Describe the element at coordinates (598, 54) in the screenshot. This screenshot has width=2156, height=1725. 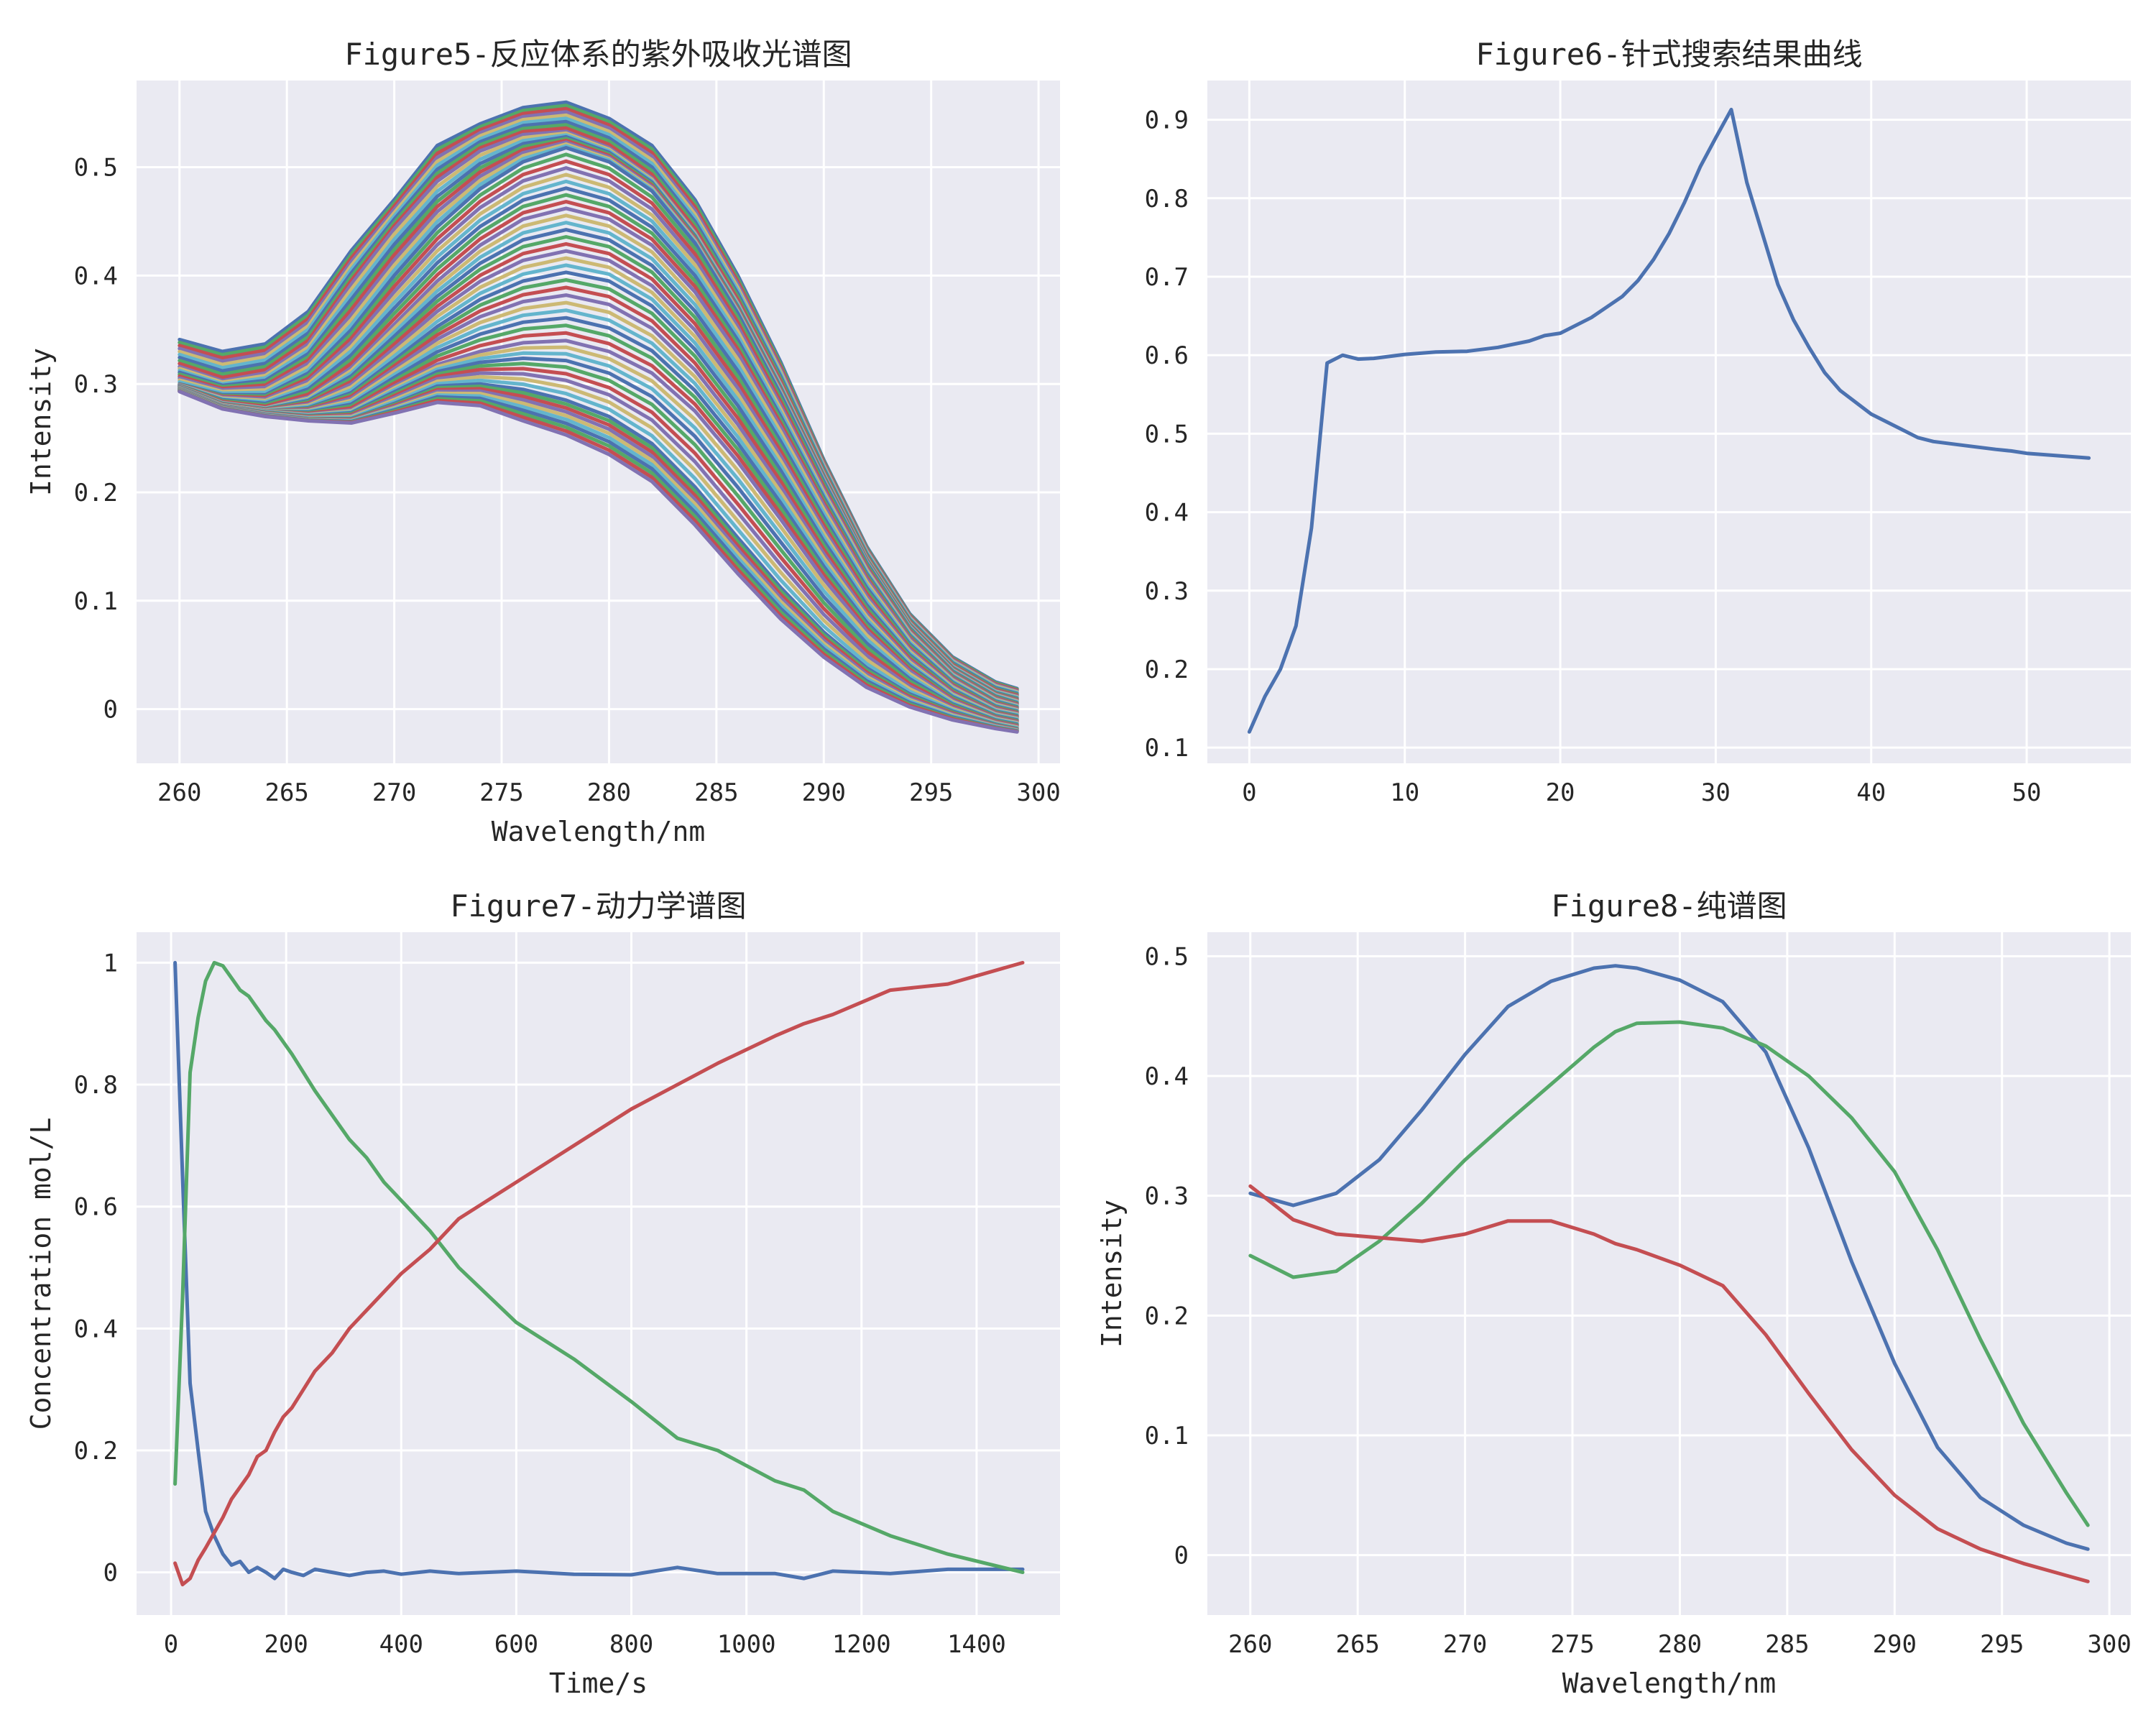
I see `chart-title: Figure5-反应体系的紫外吸收光谱图` at that location.